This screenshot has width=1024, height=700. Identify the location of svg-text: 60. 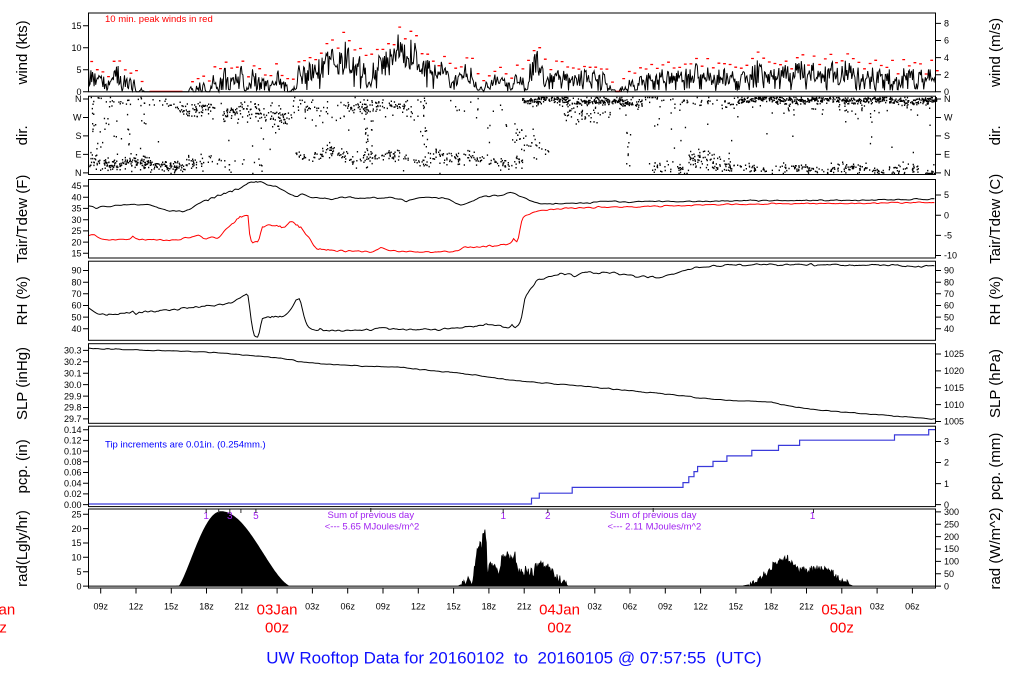
(76, 306).